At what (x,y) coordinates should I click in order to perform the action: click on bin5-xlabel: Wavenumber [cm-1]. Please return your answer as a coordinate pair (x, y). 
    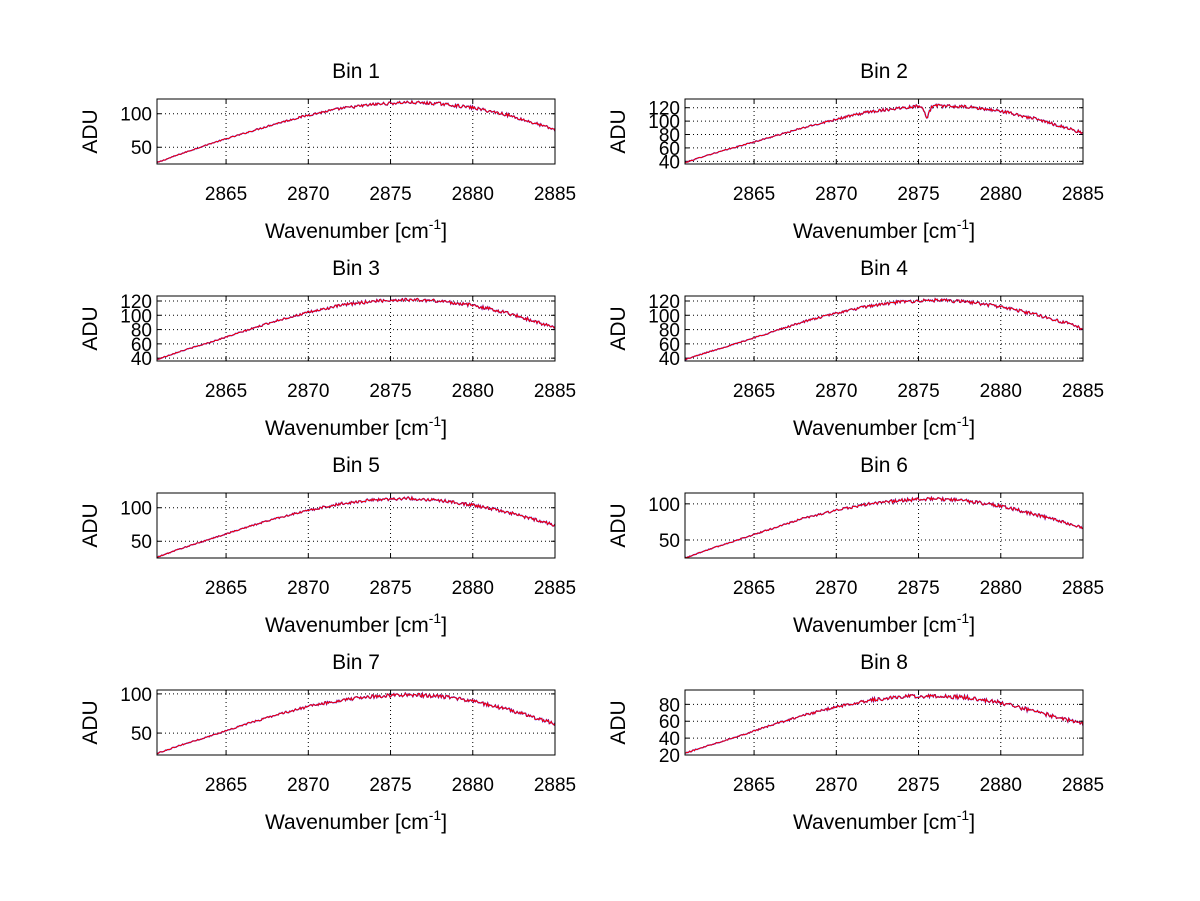
    Looking at the image, I should click on (356, 623).